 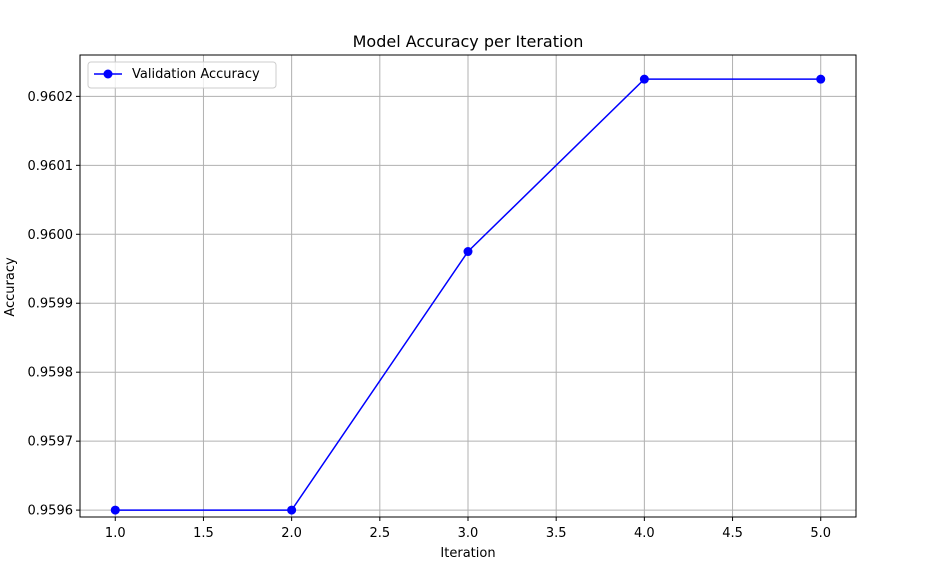 I want to click on x-tick-label: 4.5, so click(x=732, y=533).